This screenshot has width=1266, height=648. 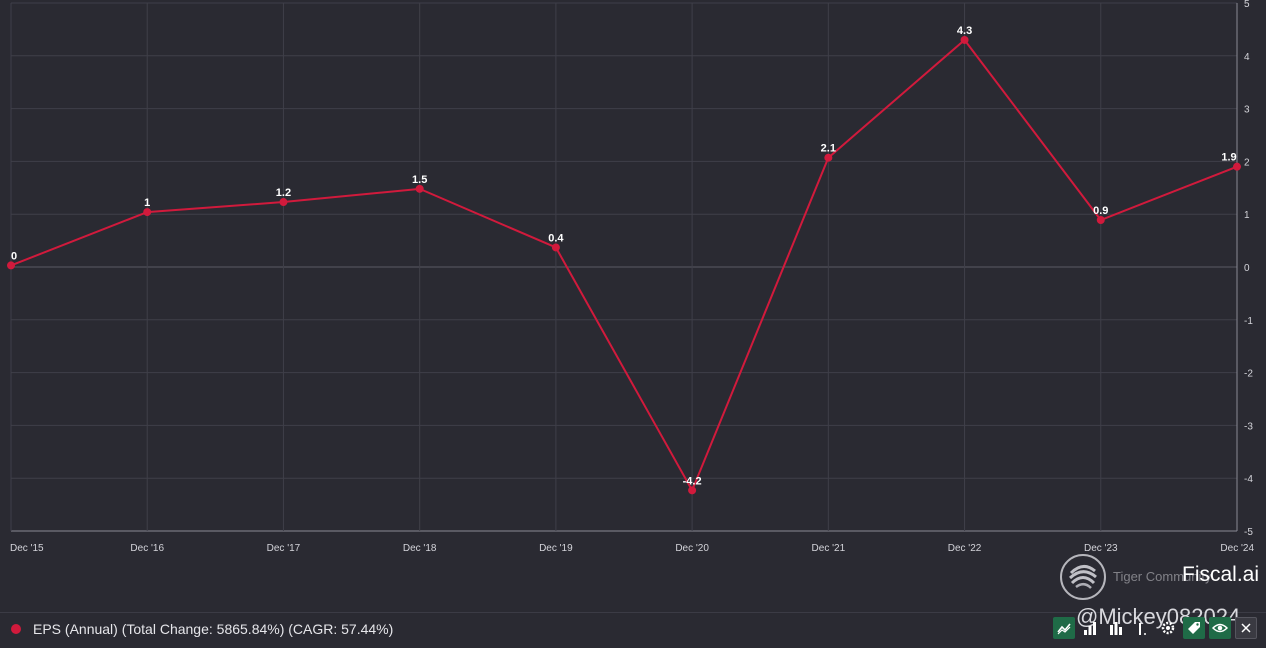 I want to click on x-tick-label: Dec '15, so click(x=27, y=548).